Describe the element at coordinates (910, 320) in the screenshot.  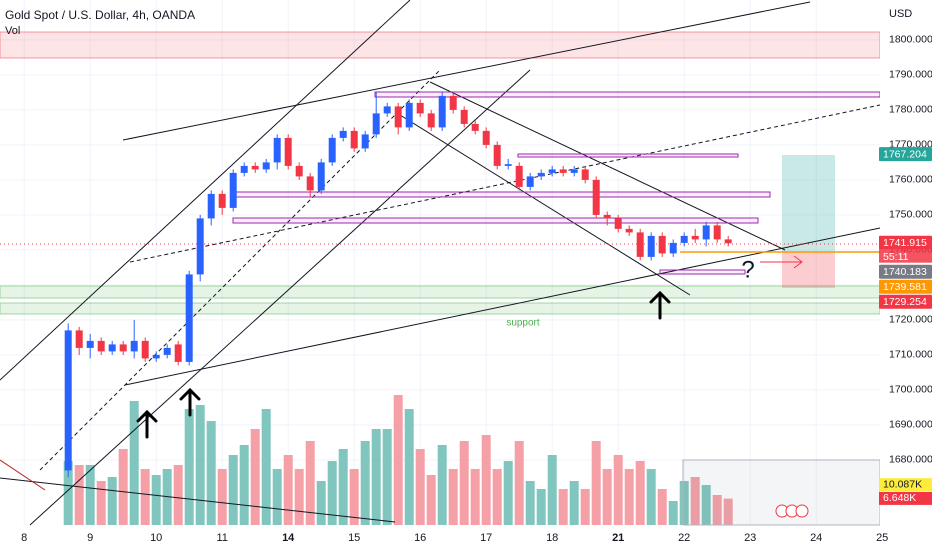
I see `y-tick-label: 1720.000` at that location.